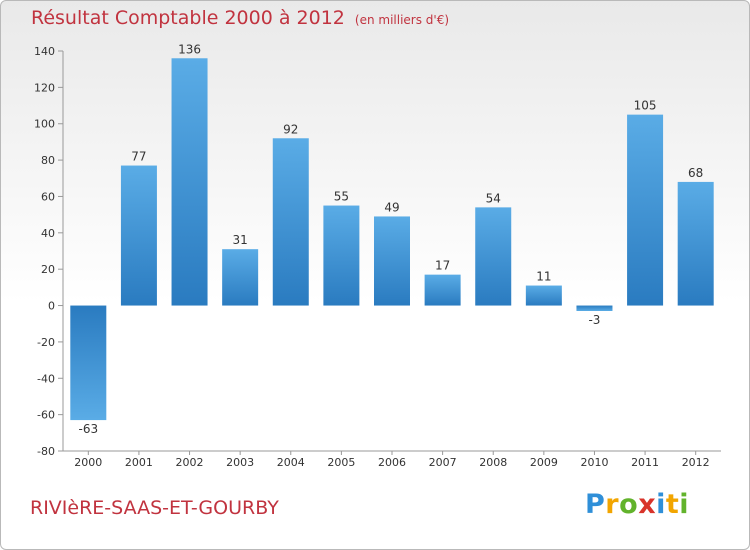 The width and height of the screenshot is (750, 550). I want to click on bar-2011, so click(645, 210).